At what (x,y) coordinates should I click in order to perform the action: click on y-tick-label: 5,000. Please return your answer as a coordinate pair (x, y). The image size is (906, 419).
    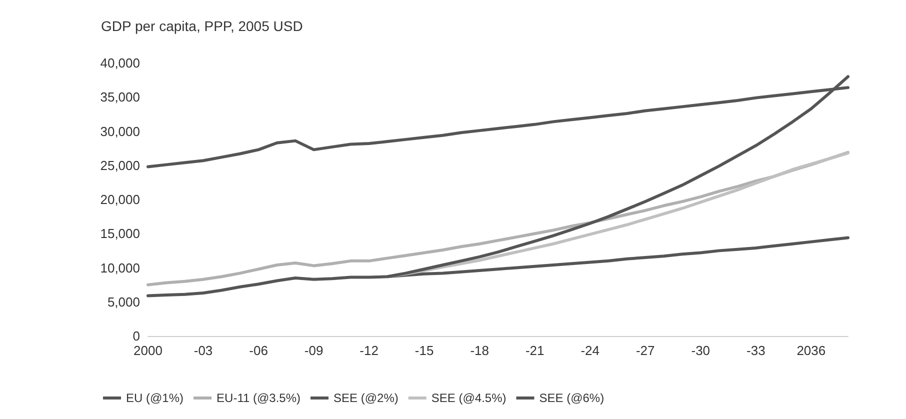
    Looking at the image, I should click on (123, 302).